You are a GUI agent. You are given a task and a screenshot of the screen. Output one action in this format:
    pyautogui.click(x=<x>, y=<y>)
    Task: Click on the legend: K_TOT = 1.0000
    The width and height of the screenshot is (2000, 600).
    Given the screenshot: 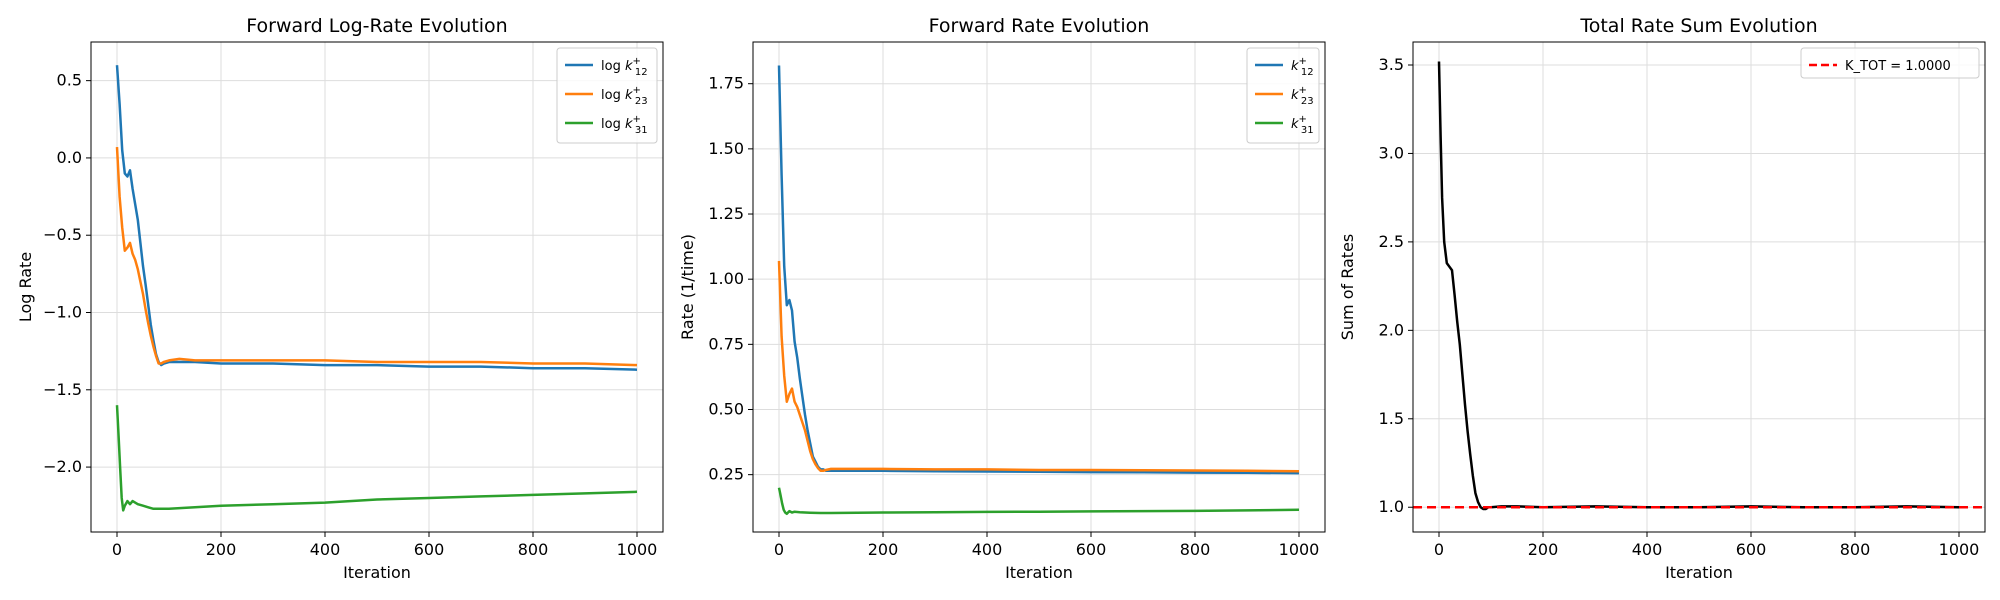 What is the action you would take?
    pyautogui.click(x=1890, y=63)
    